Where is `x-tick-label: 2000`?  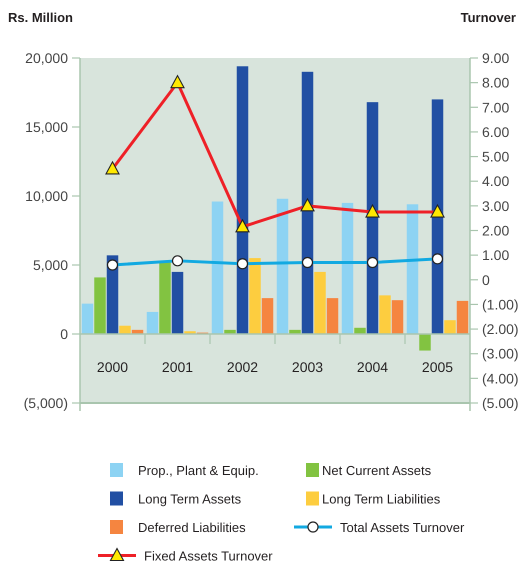
x-tick-label: 2000 is located at coordinates (112, 367).